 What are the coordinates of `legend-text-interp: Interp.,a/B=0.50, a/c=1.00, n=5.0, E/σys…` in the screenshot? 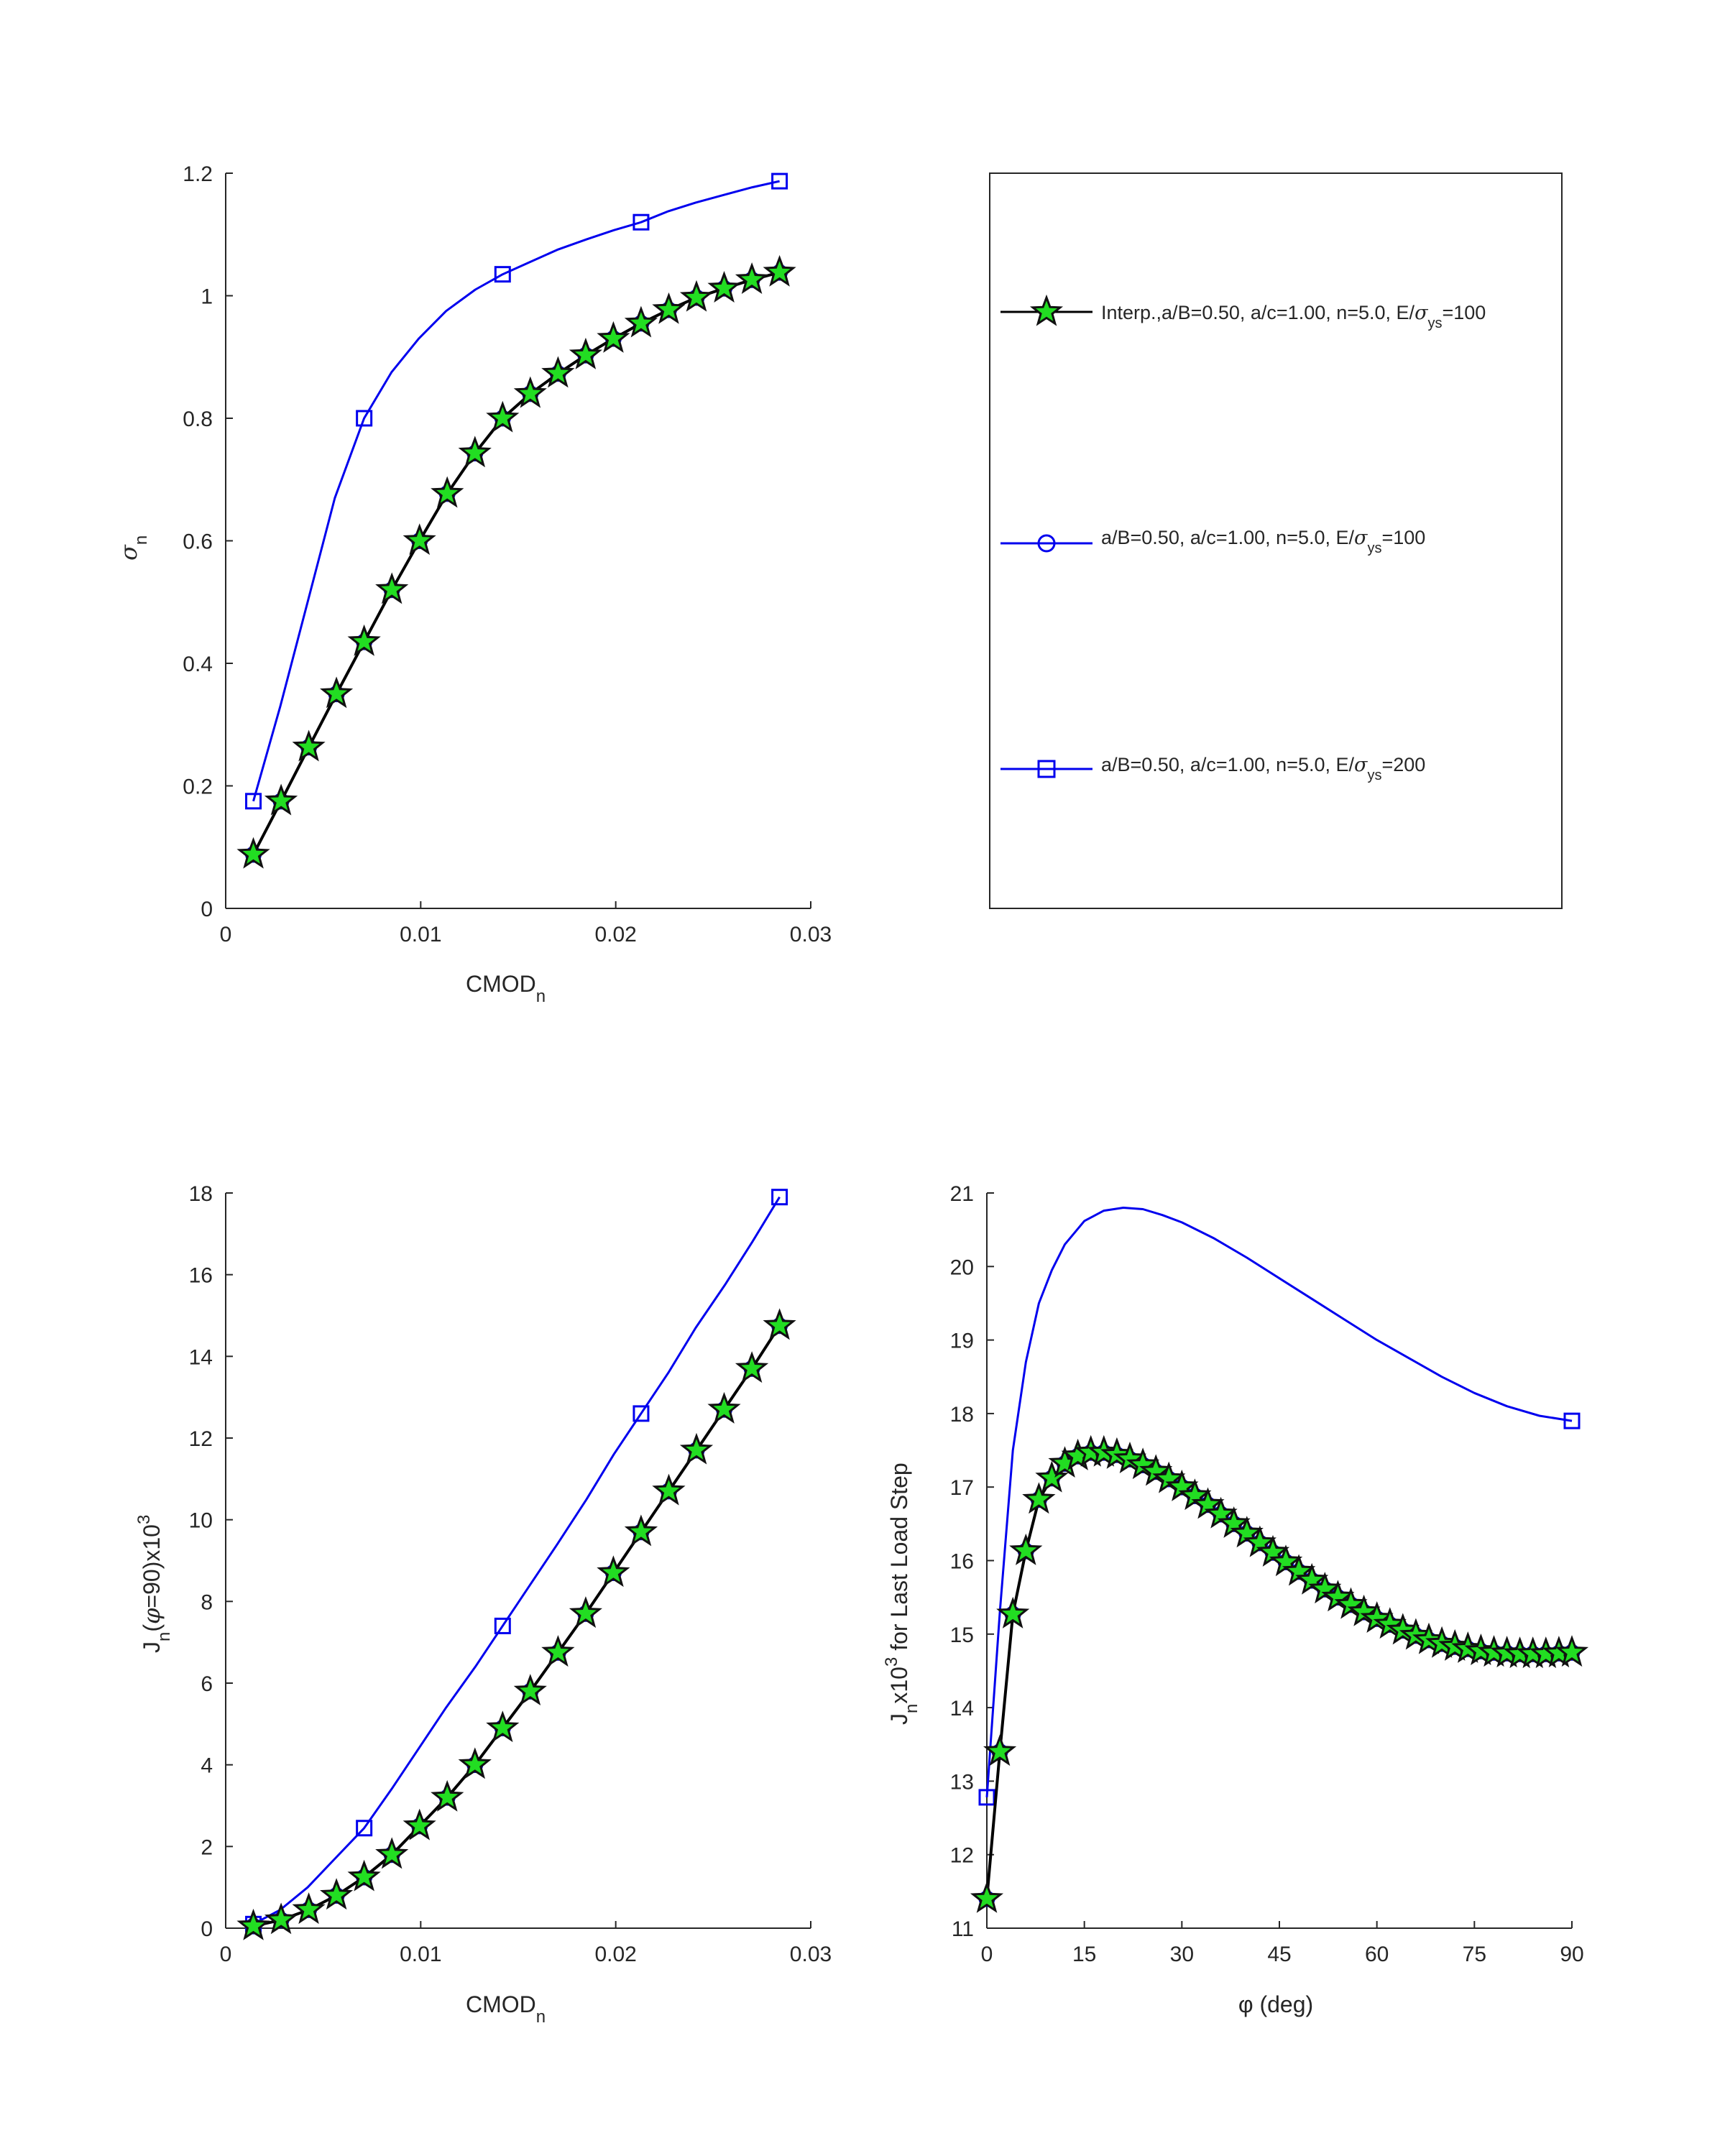 It's located at (1293, 316).